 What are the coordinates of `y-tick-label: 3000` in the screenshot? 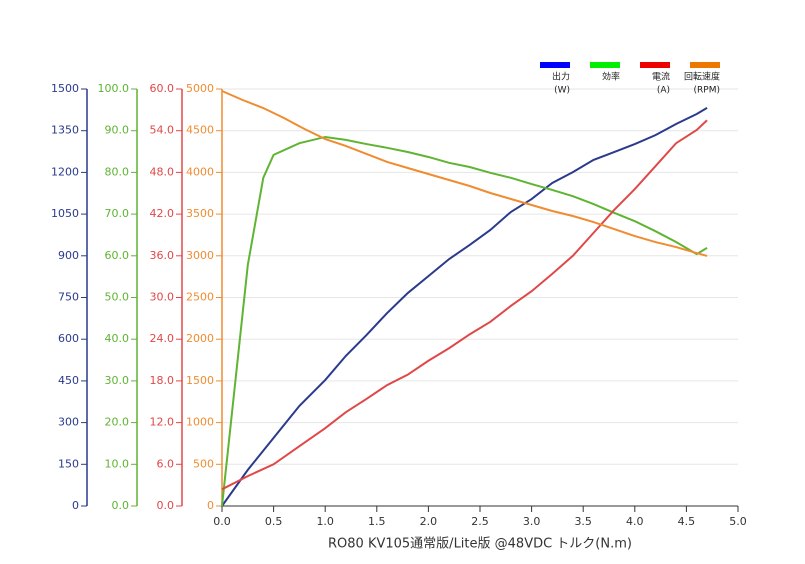 It's located at (200, 255).